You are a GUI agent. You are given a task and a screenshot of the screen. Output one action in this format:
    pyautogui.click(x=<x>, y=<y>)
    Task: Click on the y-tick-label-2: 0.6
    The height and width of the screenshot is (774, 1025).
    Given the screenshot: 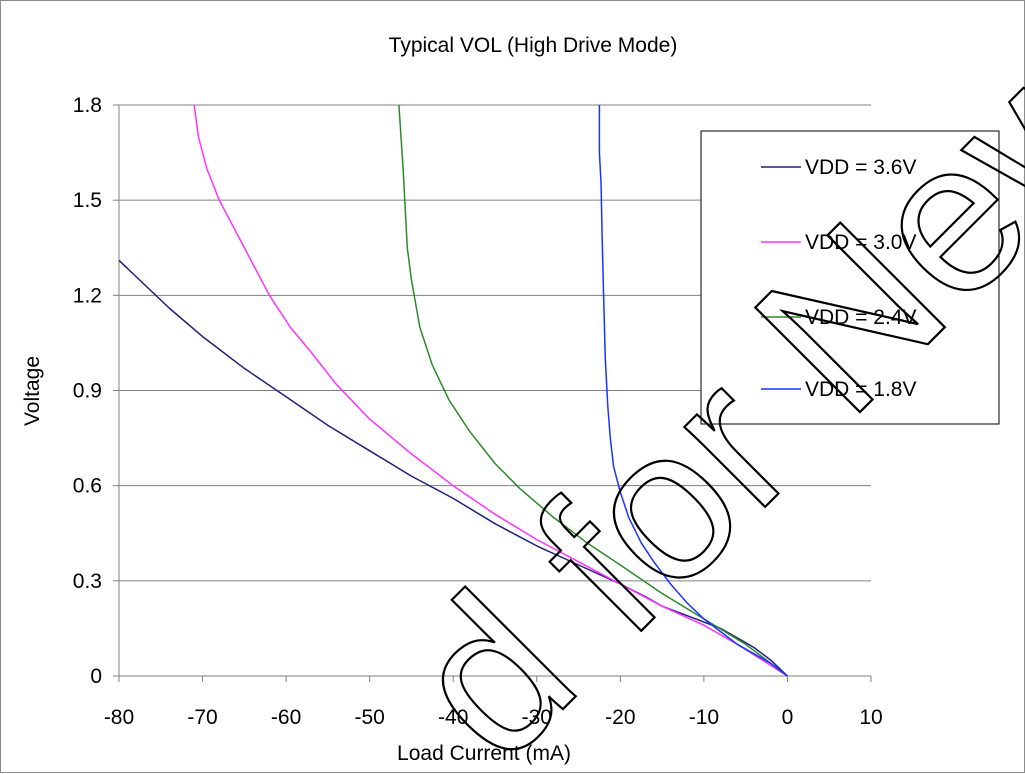 What is the action you would take?
    pyautogui.click(x=87, y=486)
    